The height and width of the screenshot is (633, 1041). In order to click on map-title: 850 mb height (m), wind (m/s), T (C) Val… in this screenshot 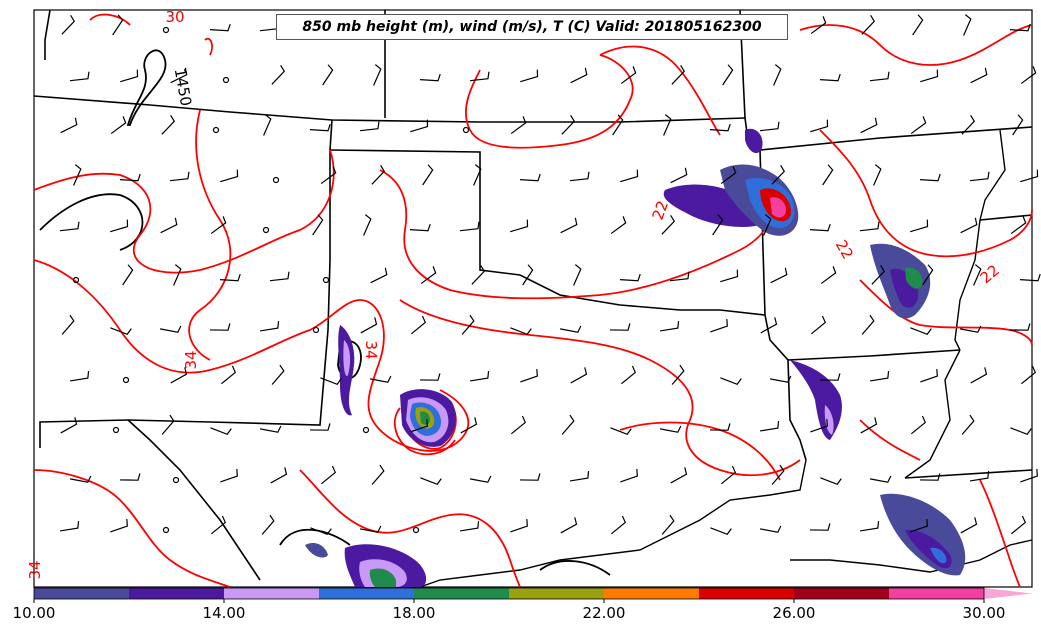, I will do `click(532, 27)`.